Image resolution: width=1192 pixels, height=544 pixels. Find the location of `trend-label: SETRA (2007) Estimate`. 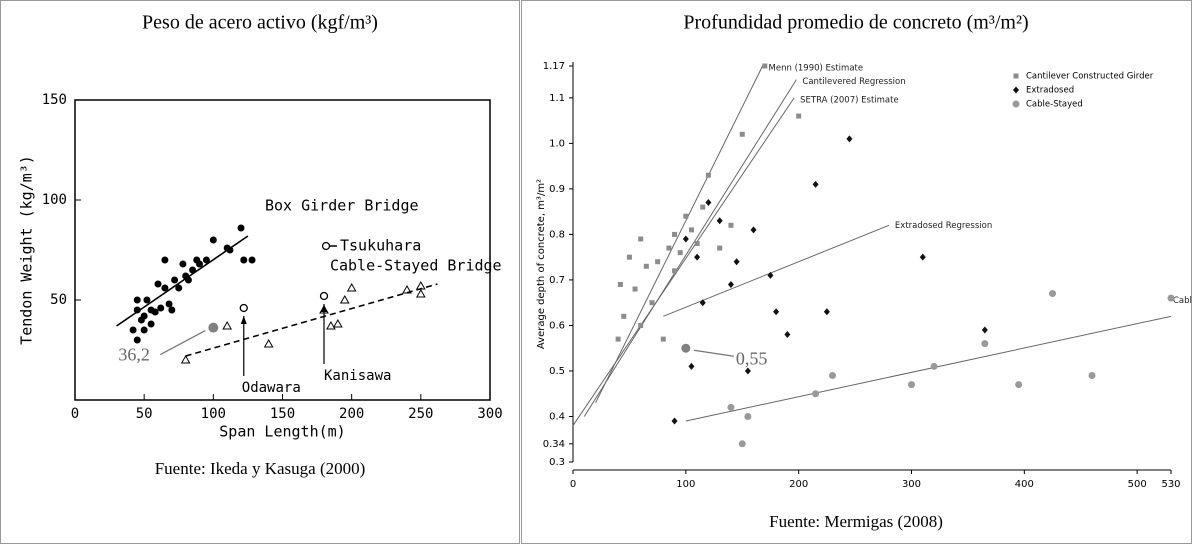

trend-label: SETRA (2007) Estimate is located at coordinates (849, 100).